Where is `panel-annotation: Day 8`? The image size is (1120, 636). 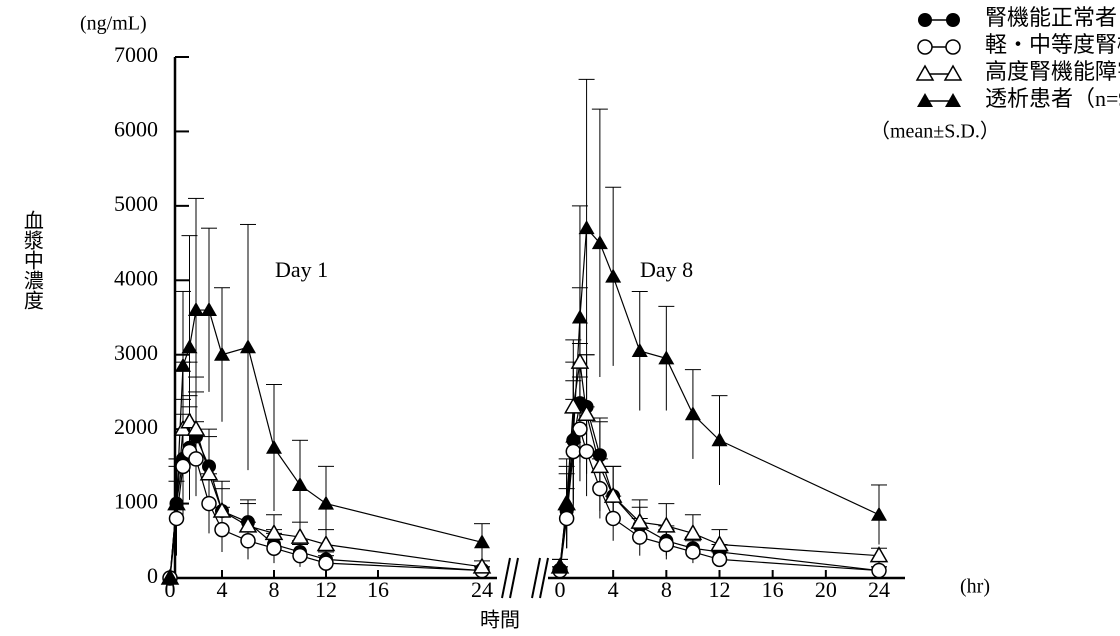 panel-annotation: Day 8 is located at coordinates (666, 269).